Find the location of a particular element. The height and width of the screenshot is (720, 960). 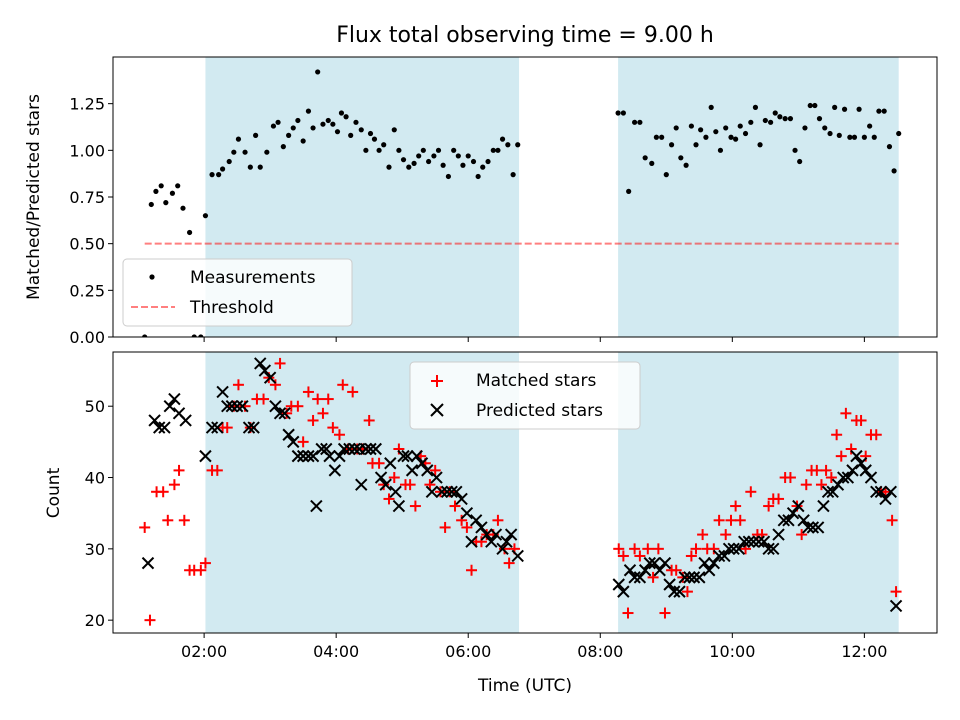

bottom-y-tick-label: 20 is located at coordinates (95, 620).